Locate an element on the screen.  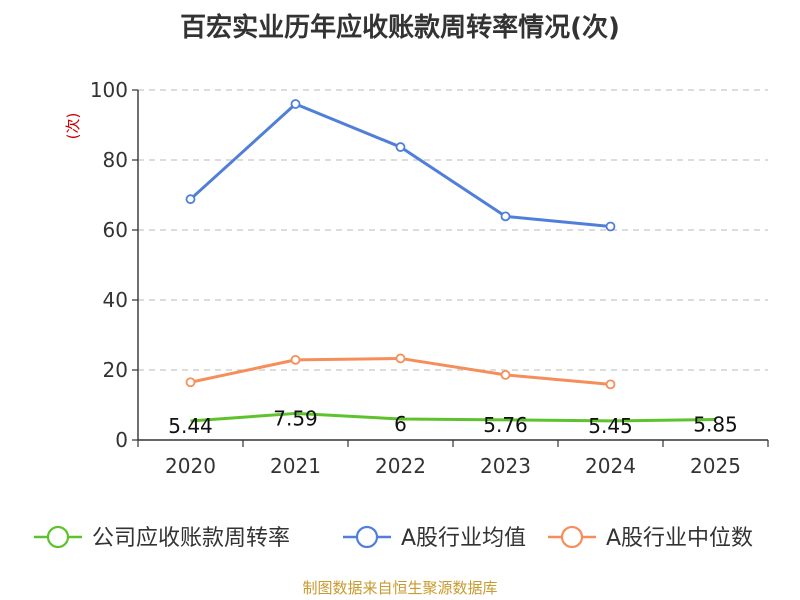
y-tick-label: 0 is located at coordinates (121, 440).